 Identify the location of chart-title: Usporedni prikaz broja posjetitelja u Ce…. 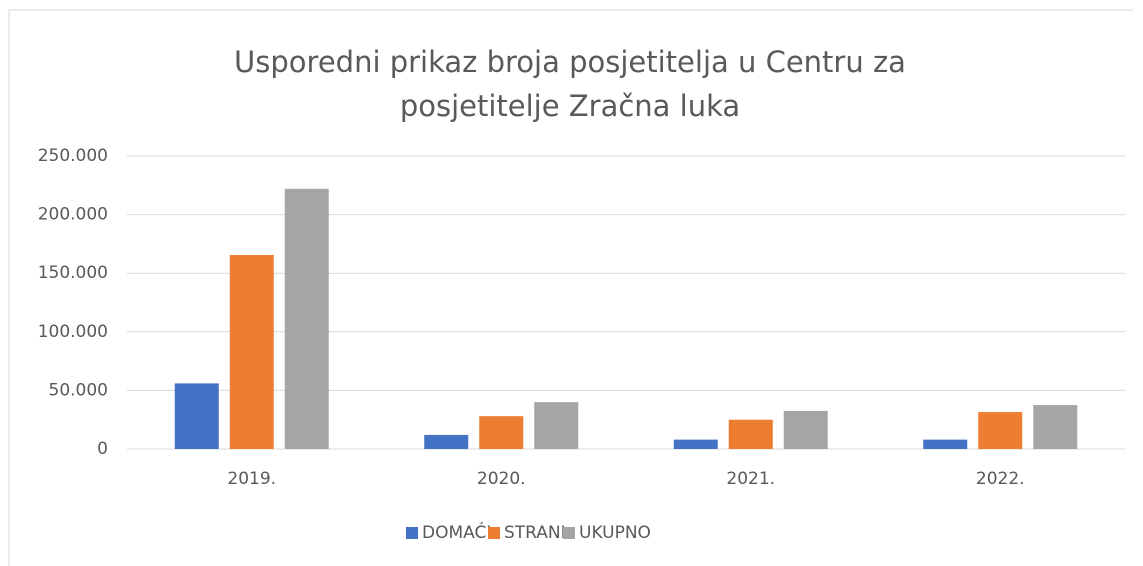
(570, 84).